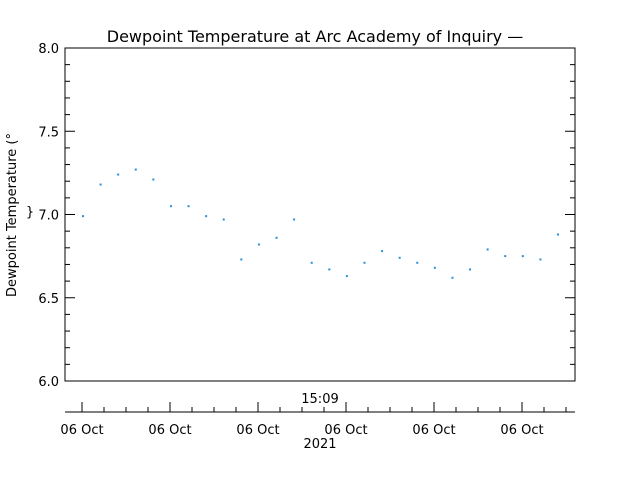  I want to click on y-tick-label: 7.0, so click(48, 216).